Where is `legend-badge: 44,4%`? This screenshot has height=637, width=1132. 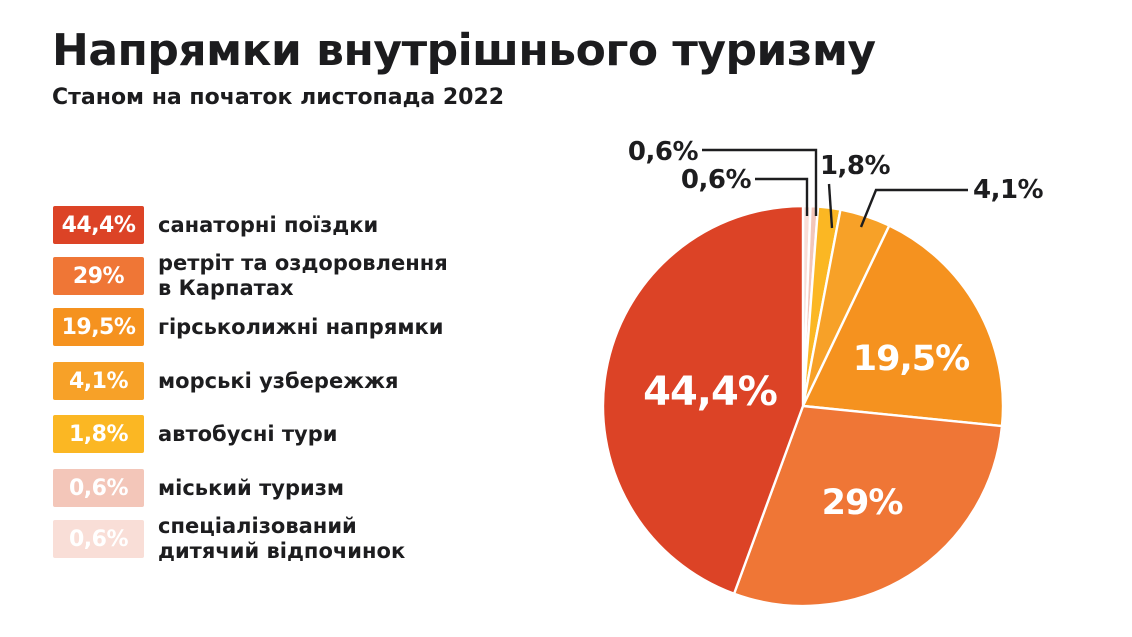
legend-badge: 44,4% is located at coordinates (98, 225).